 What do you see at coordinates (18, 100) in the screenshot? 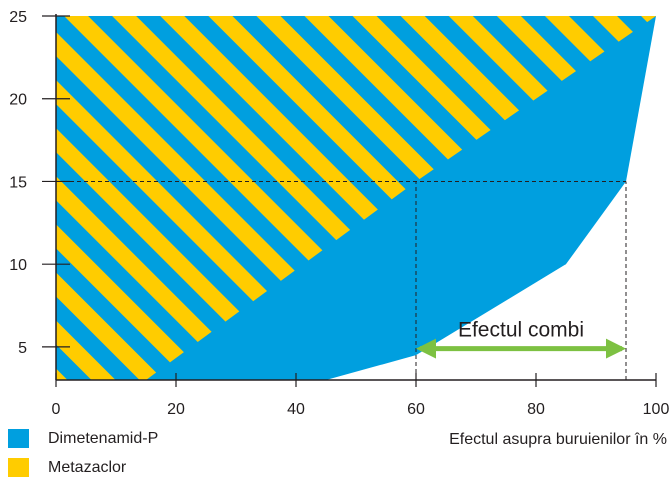
I see `y-tick-label: 20` at bounding box center [18, 100].